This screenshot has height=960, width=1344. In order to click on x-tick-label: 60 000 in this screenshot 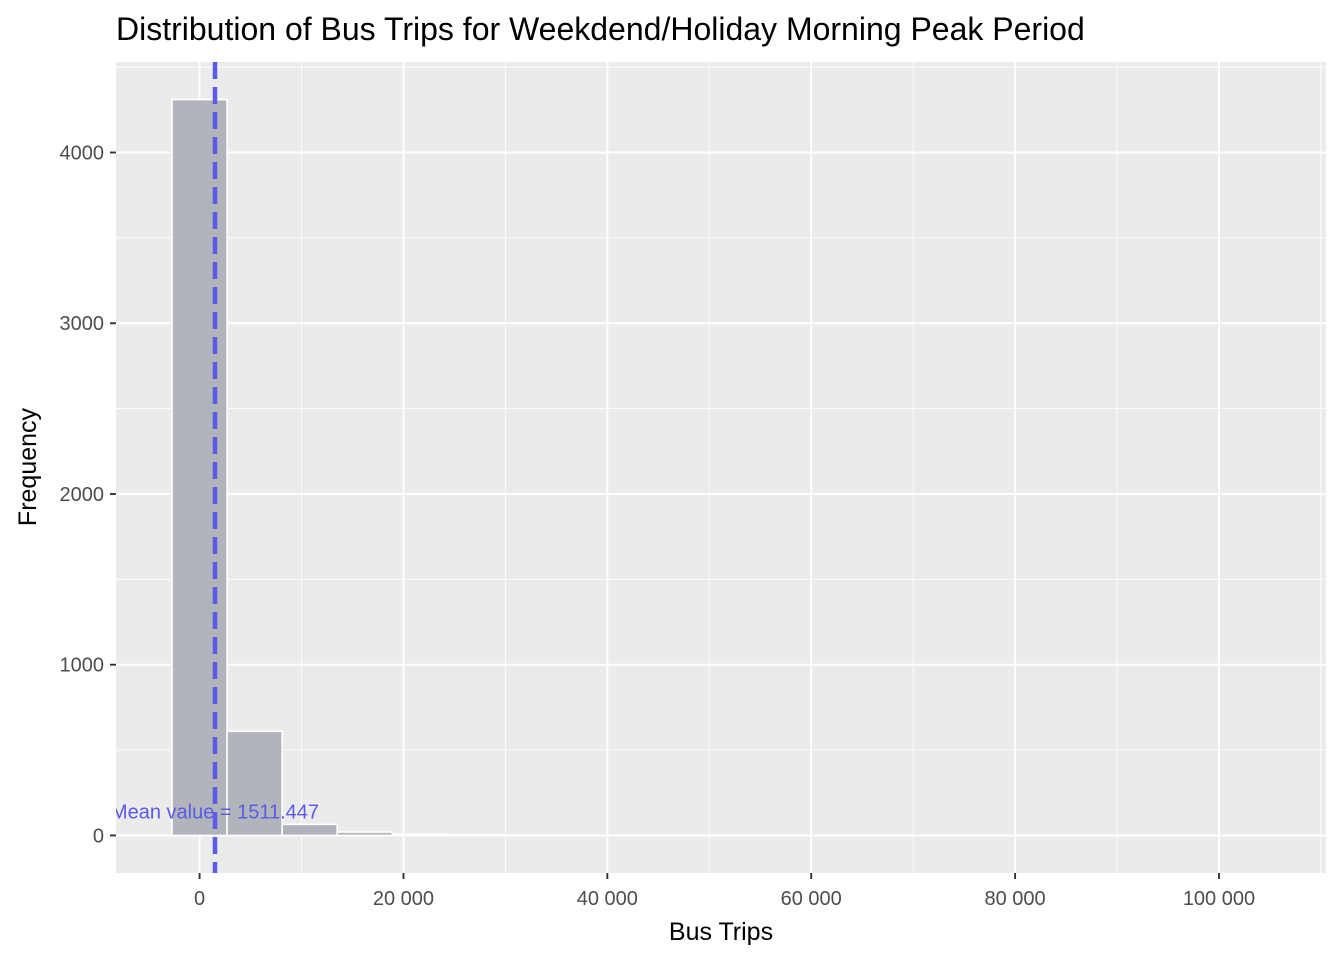, I will do `click(811, 899)`.